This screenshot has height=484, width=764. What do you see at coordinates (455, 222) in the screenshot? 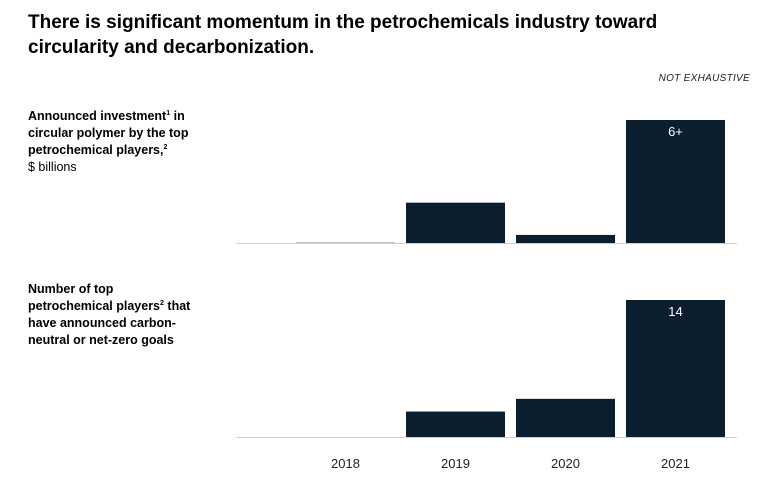
I see `bar-investment-2019` at bounding box center [455, 222].